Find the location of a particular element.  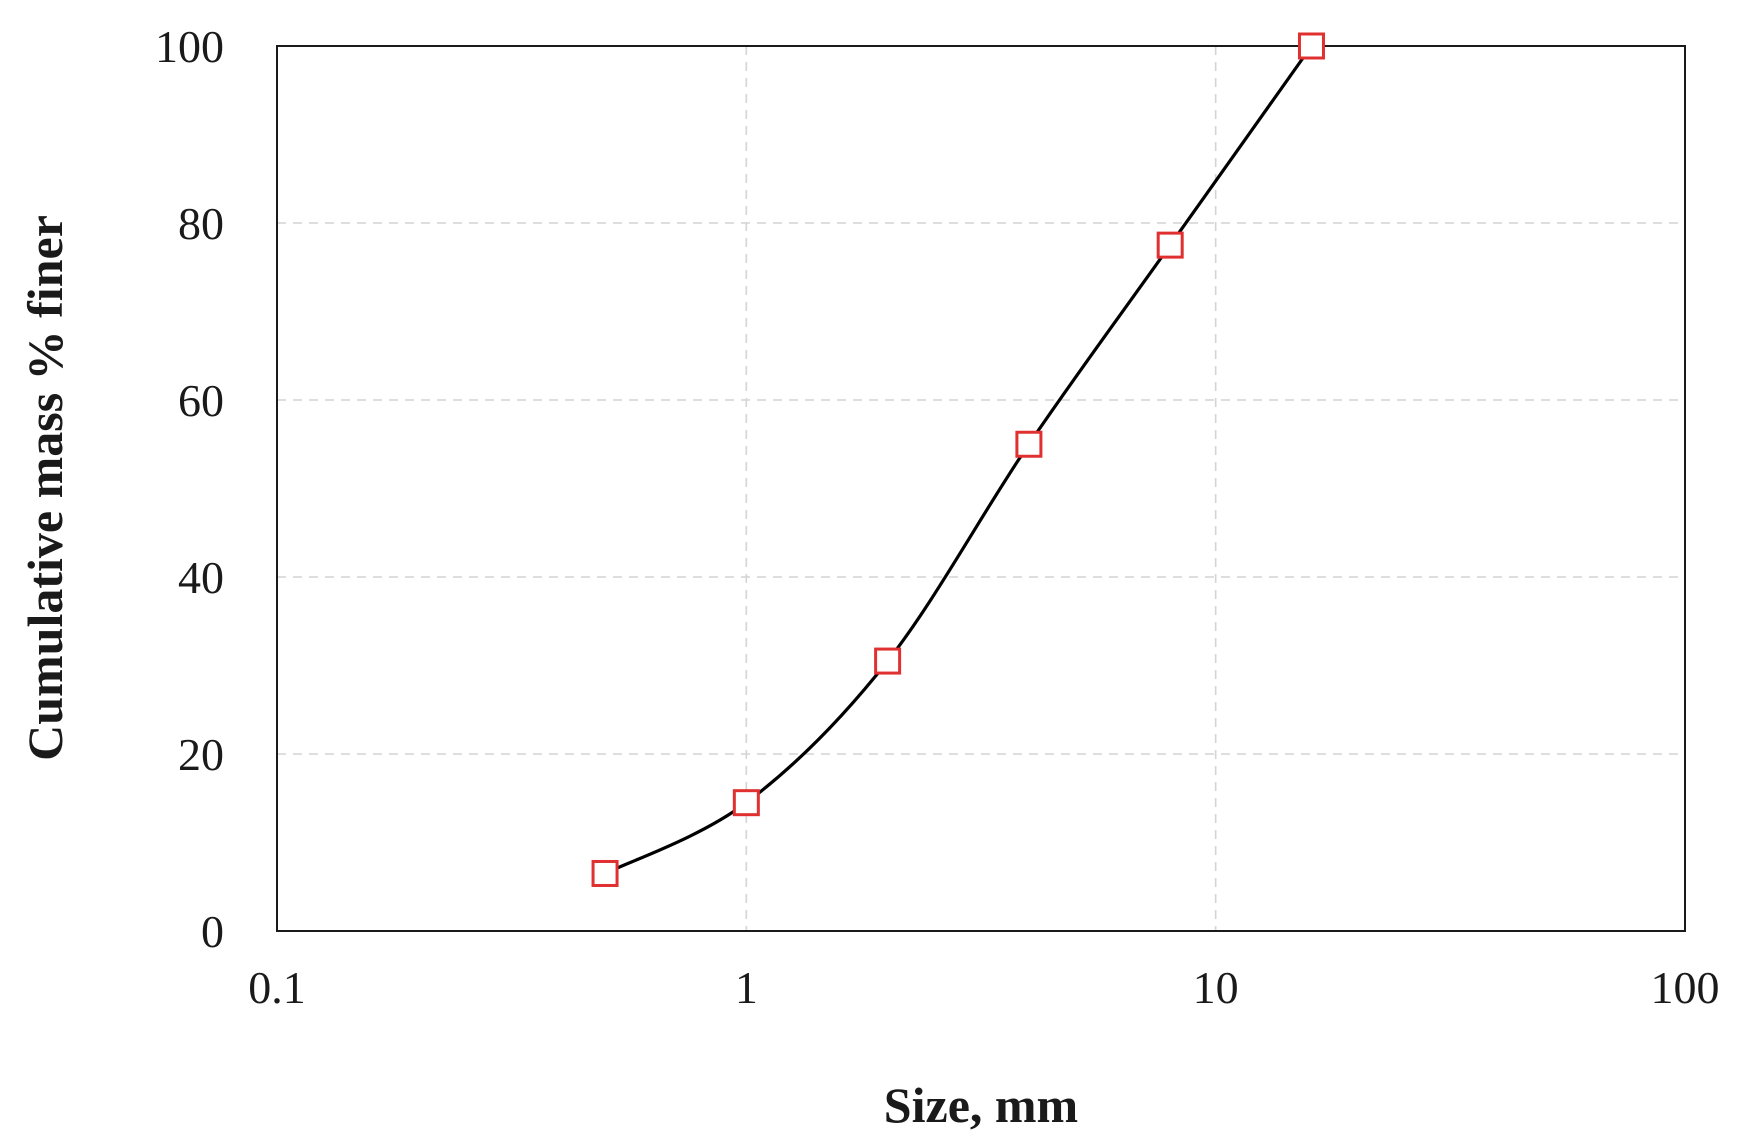

y-tick-label: 0 is located at coordinates (212, 931).